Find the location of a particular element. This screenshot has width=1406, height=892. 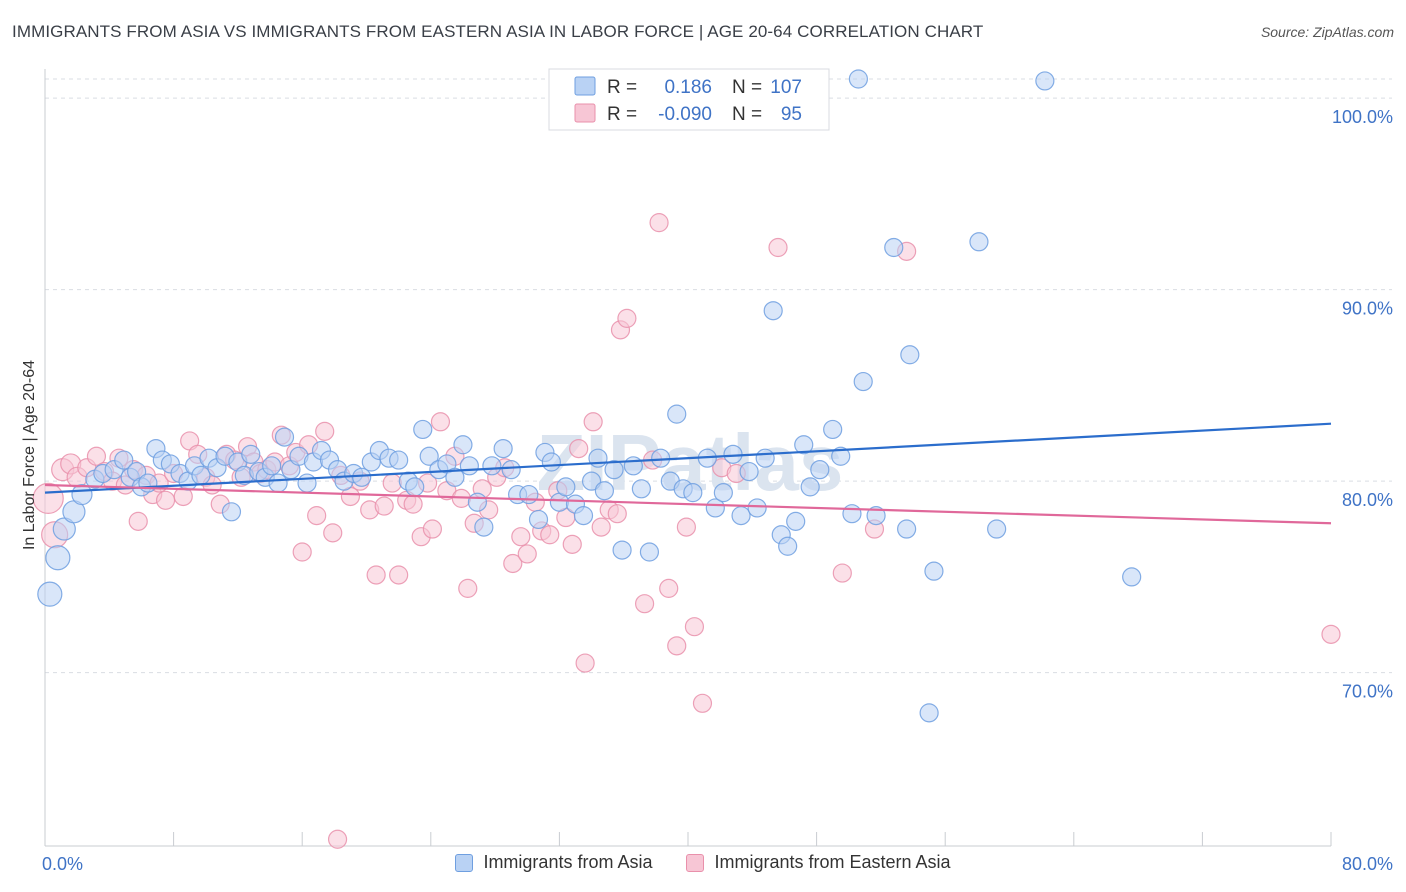

legend-item-eastern-asia: Immigrants from Eastern Asia is located at coordinates (818, 862).